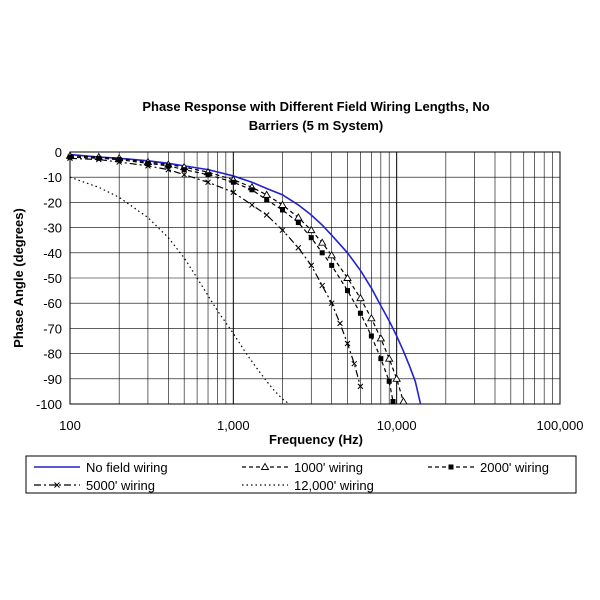  I want to click on x-axis-label: Frequency (Hz), so click(316, 439).